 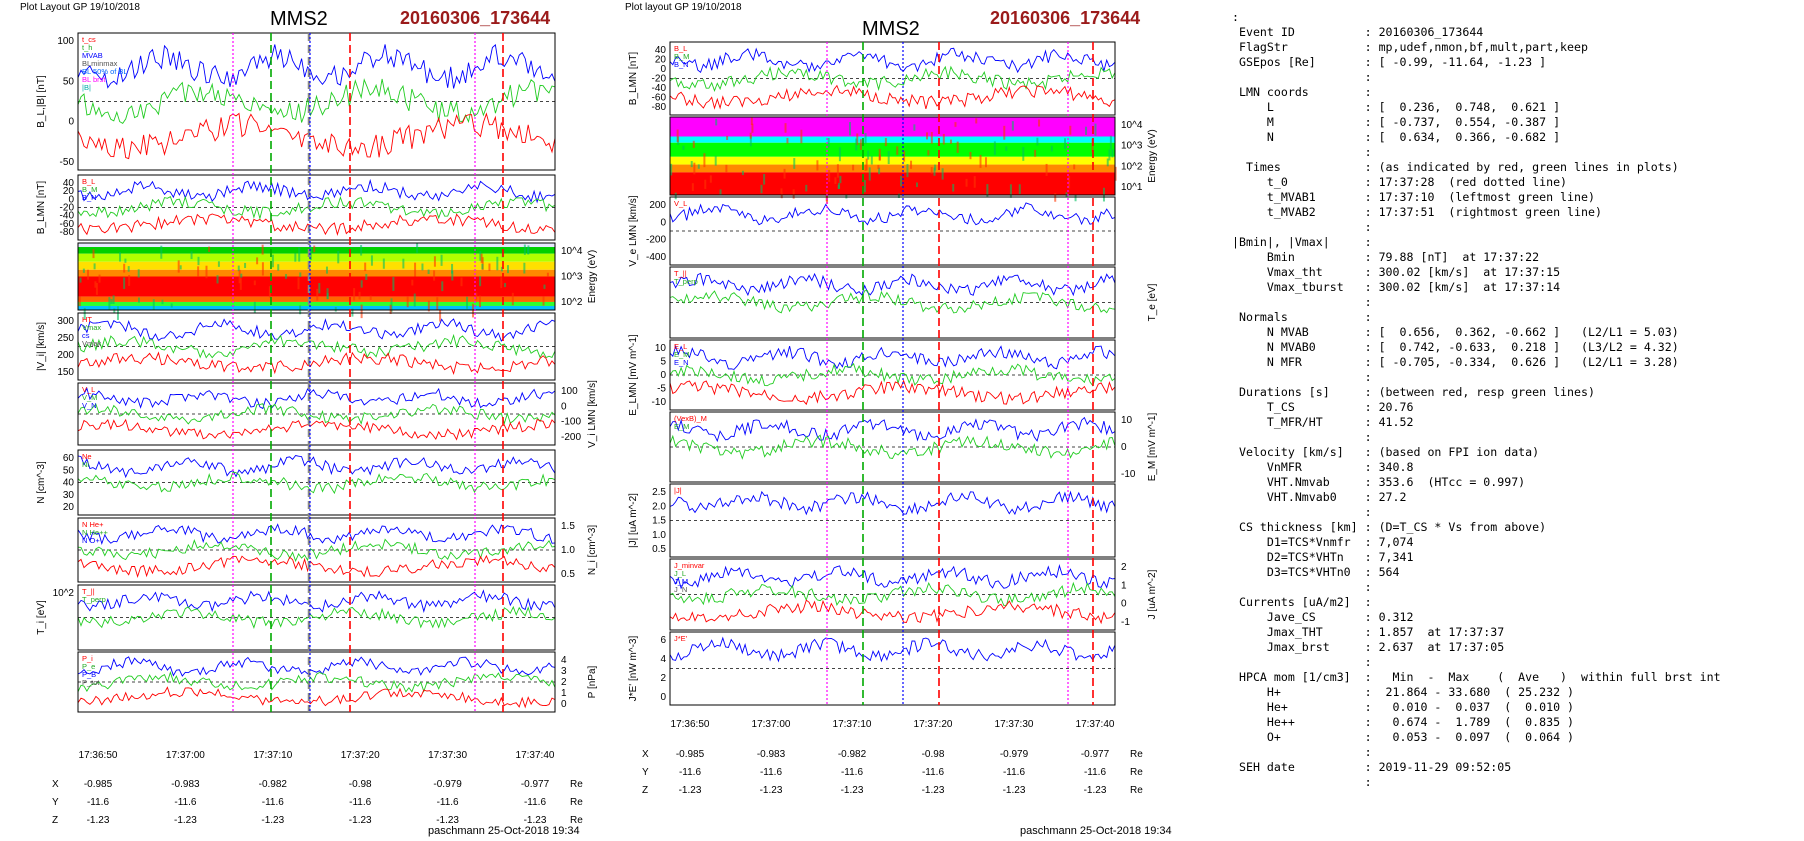 I want to click on legend-entry: E_M, so click(x=681, y=354).